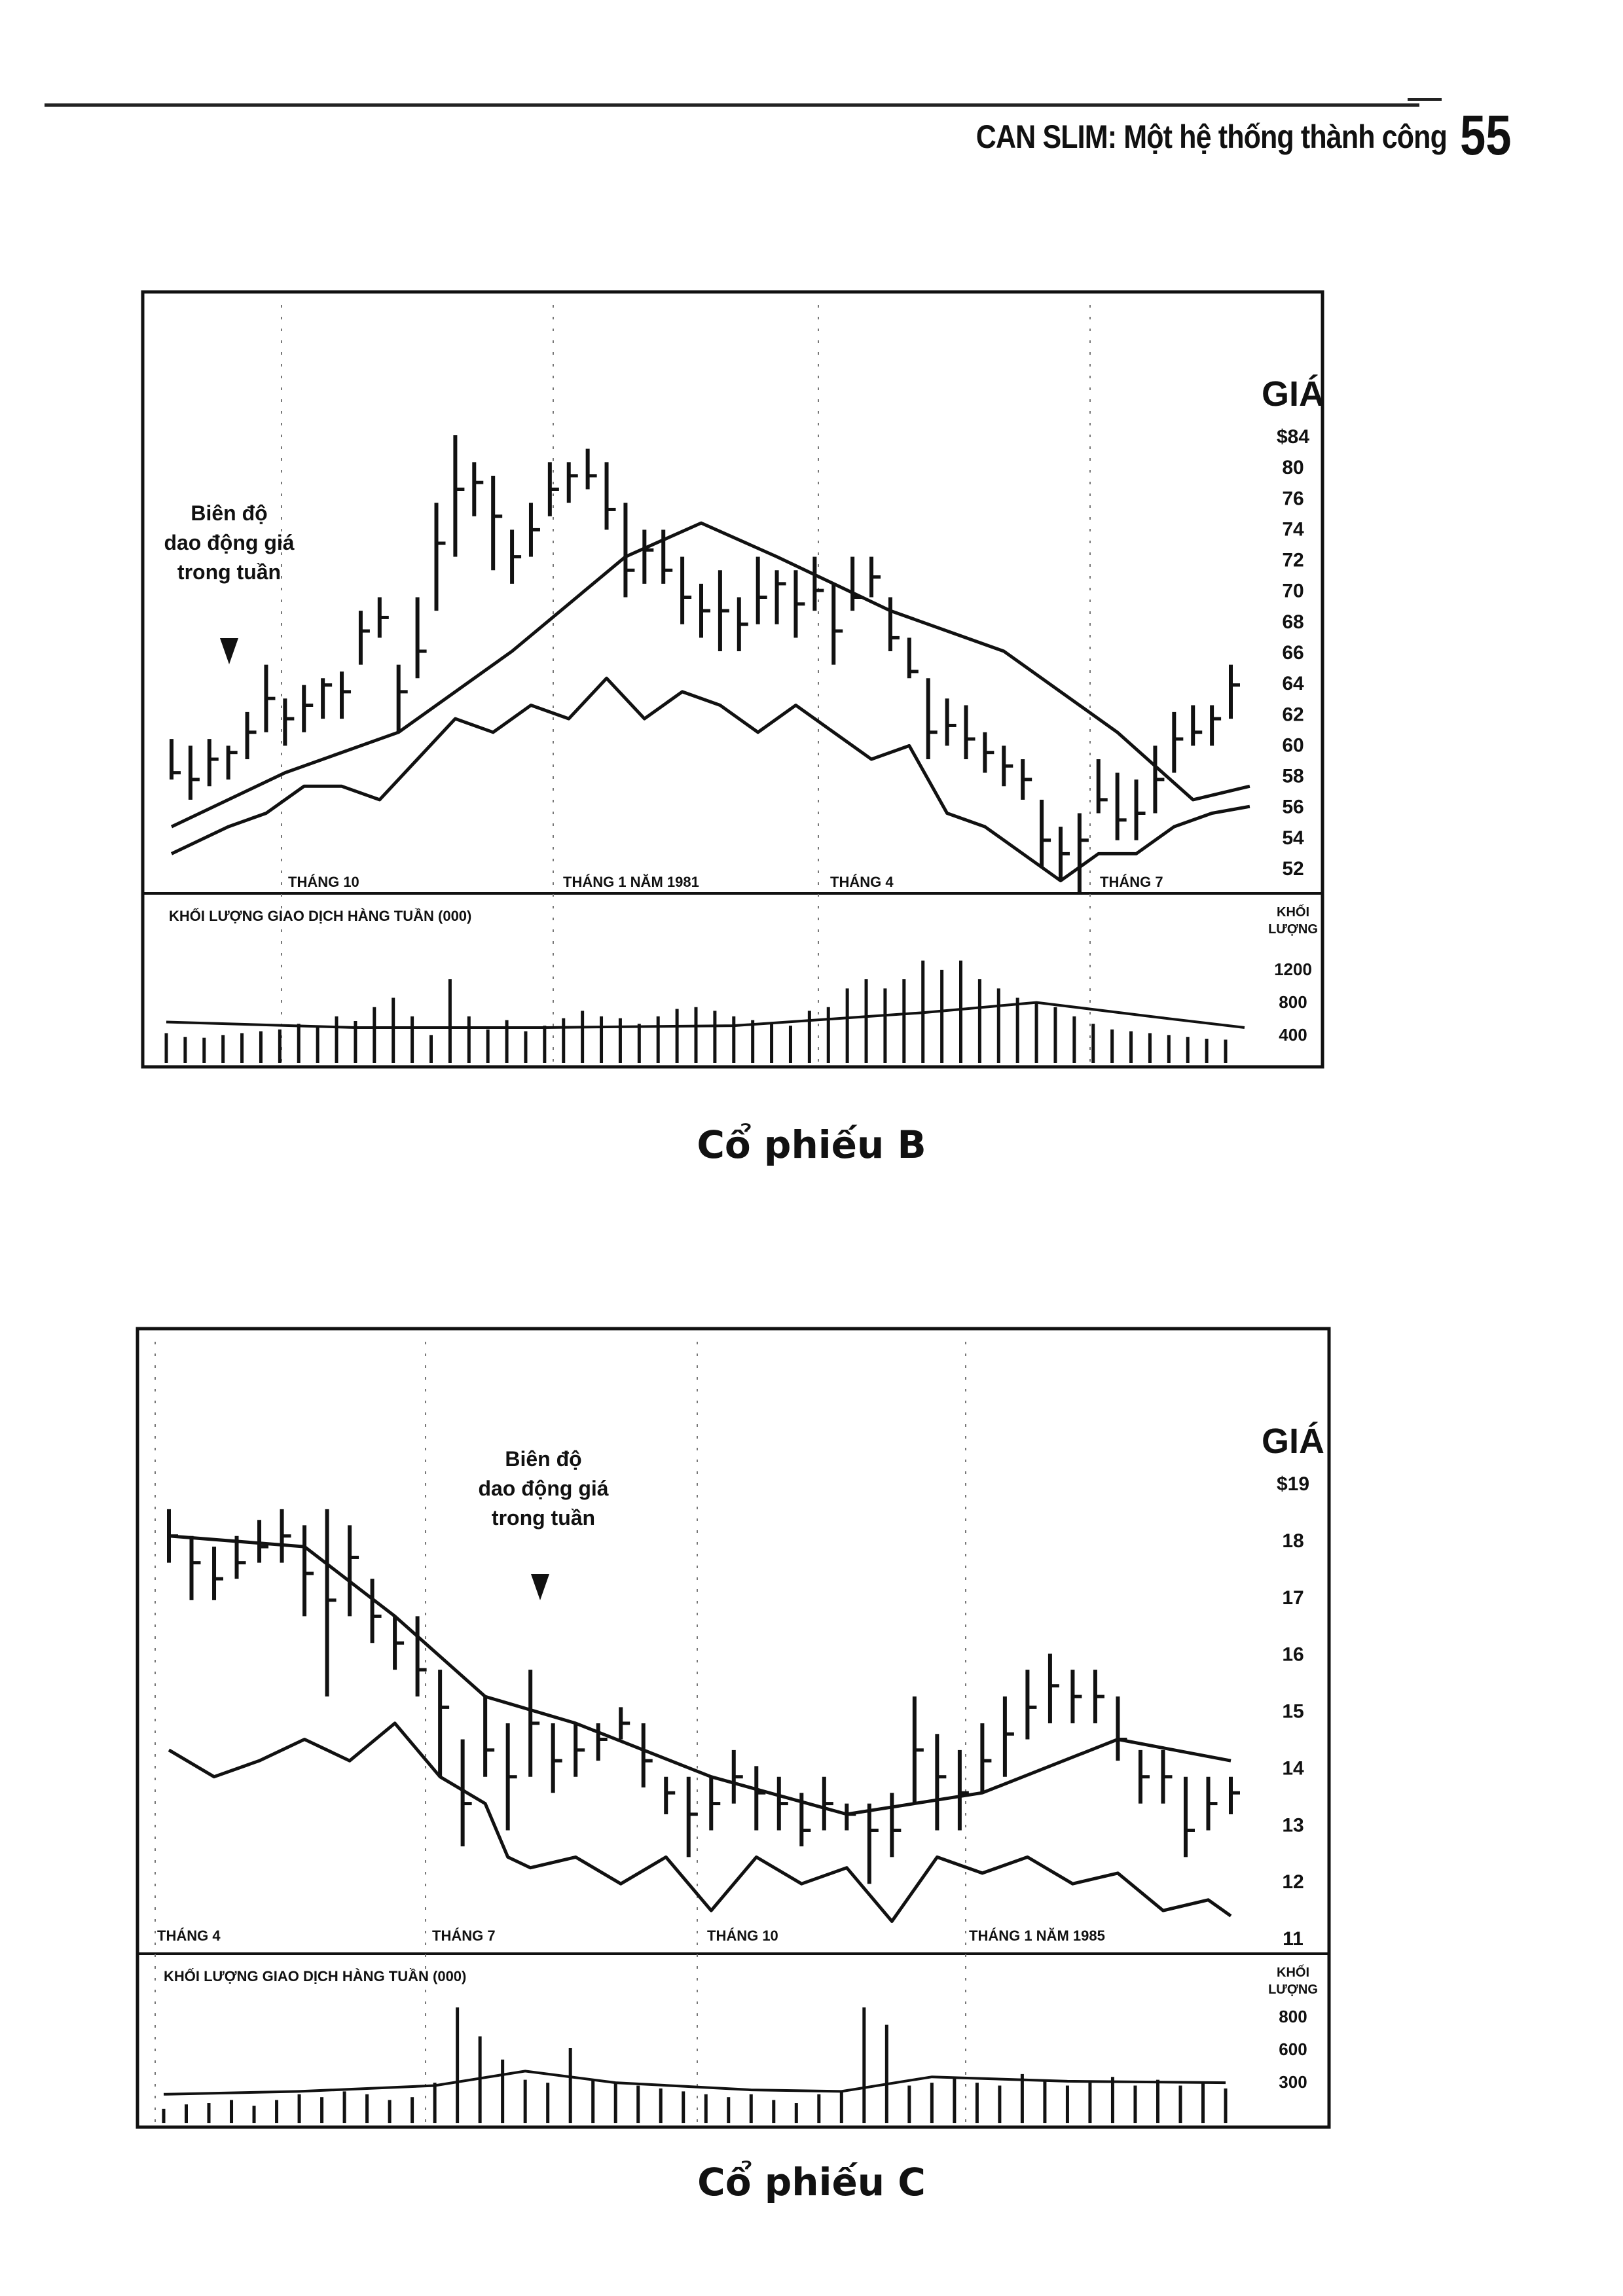 This screenshot has width=1623, height=2296. I want to click on price-tick-label: 70, so click(1293, 591).